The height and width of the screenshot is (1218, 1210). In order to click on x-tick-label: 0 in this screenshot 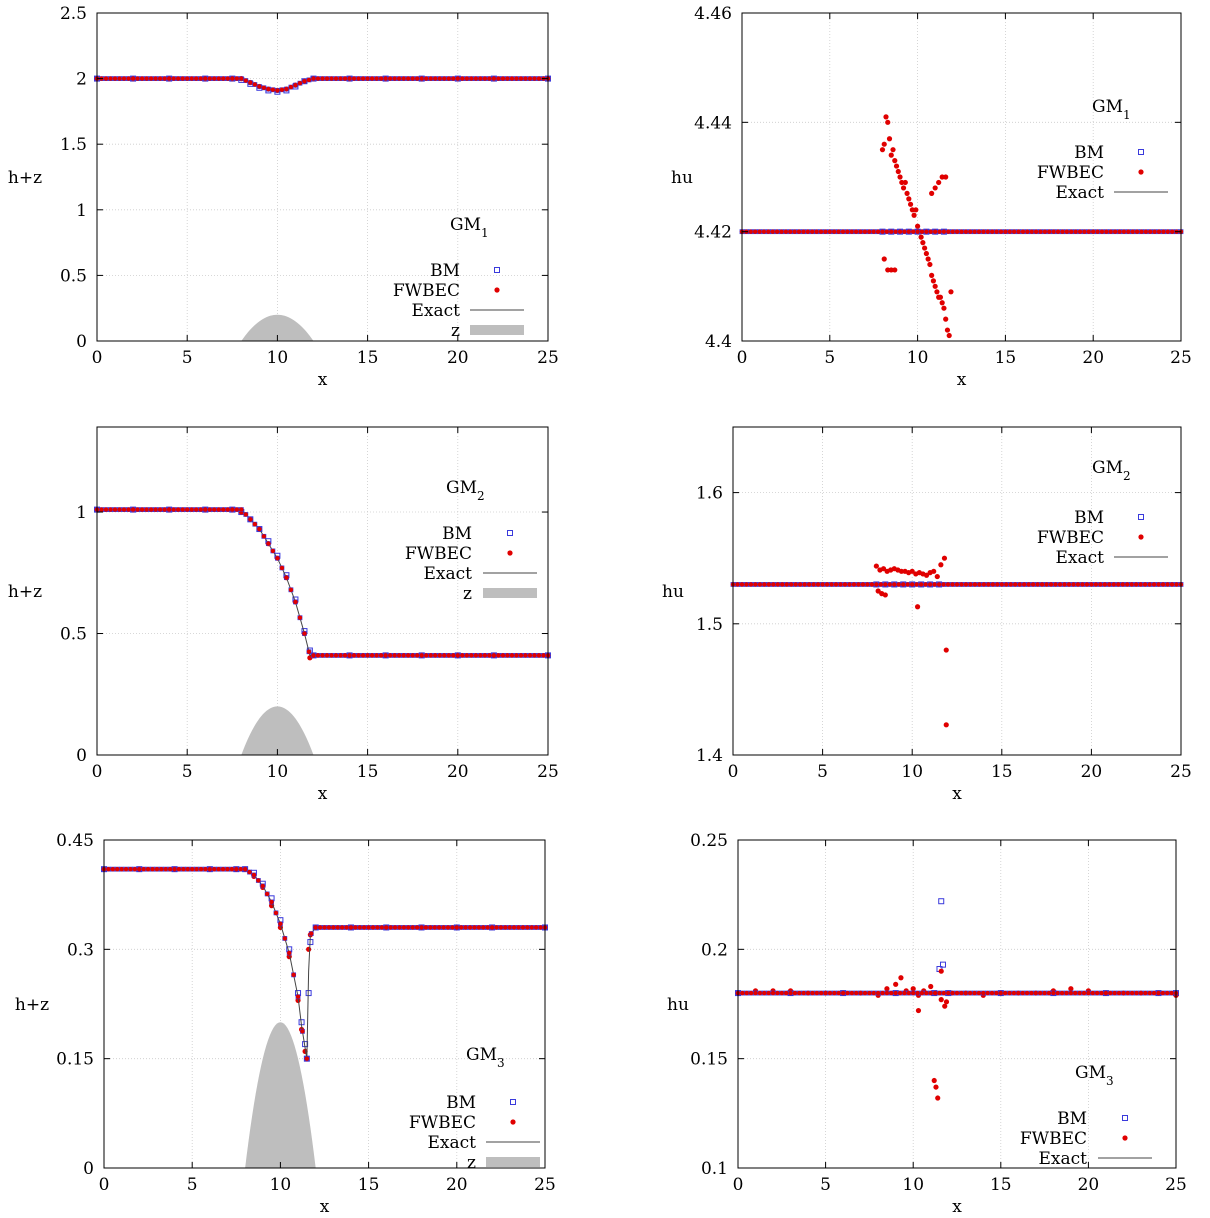, I will do `click(104, 1185)`.